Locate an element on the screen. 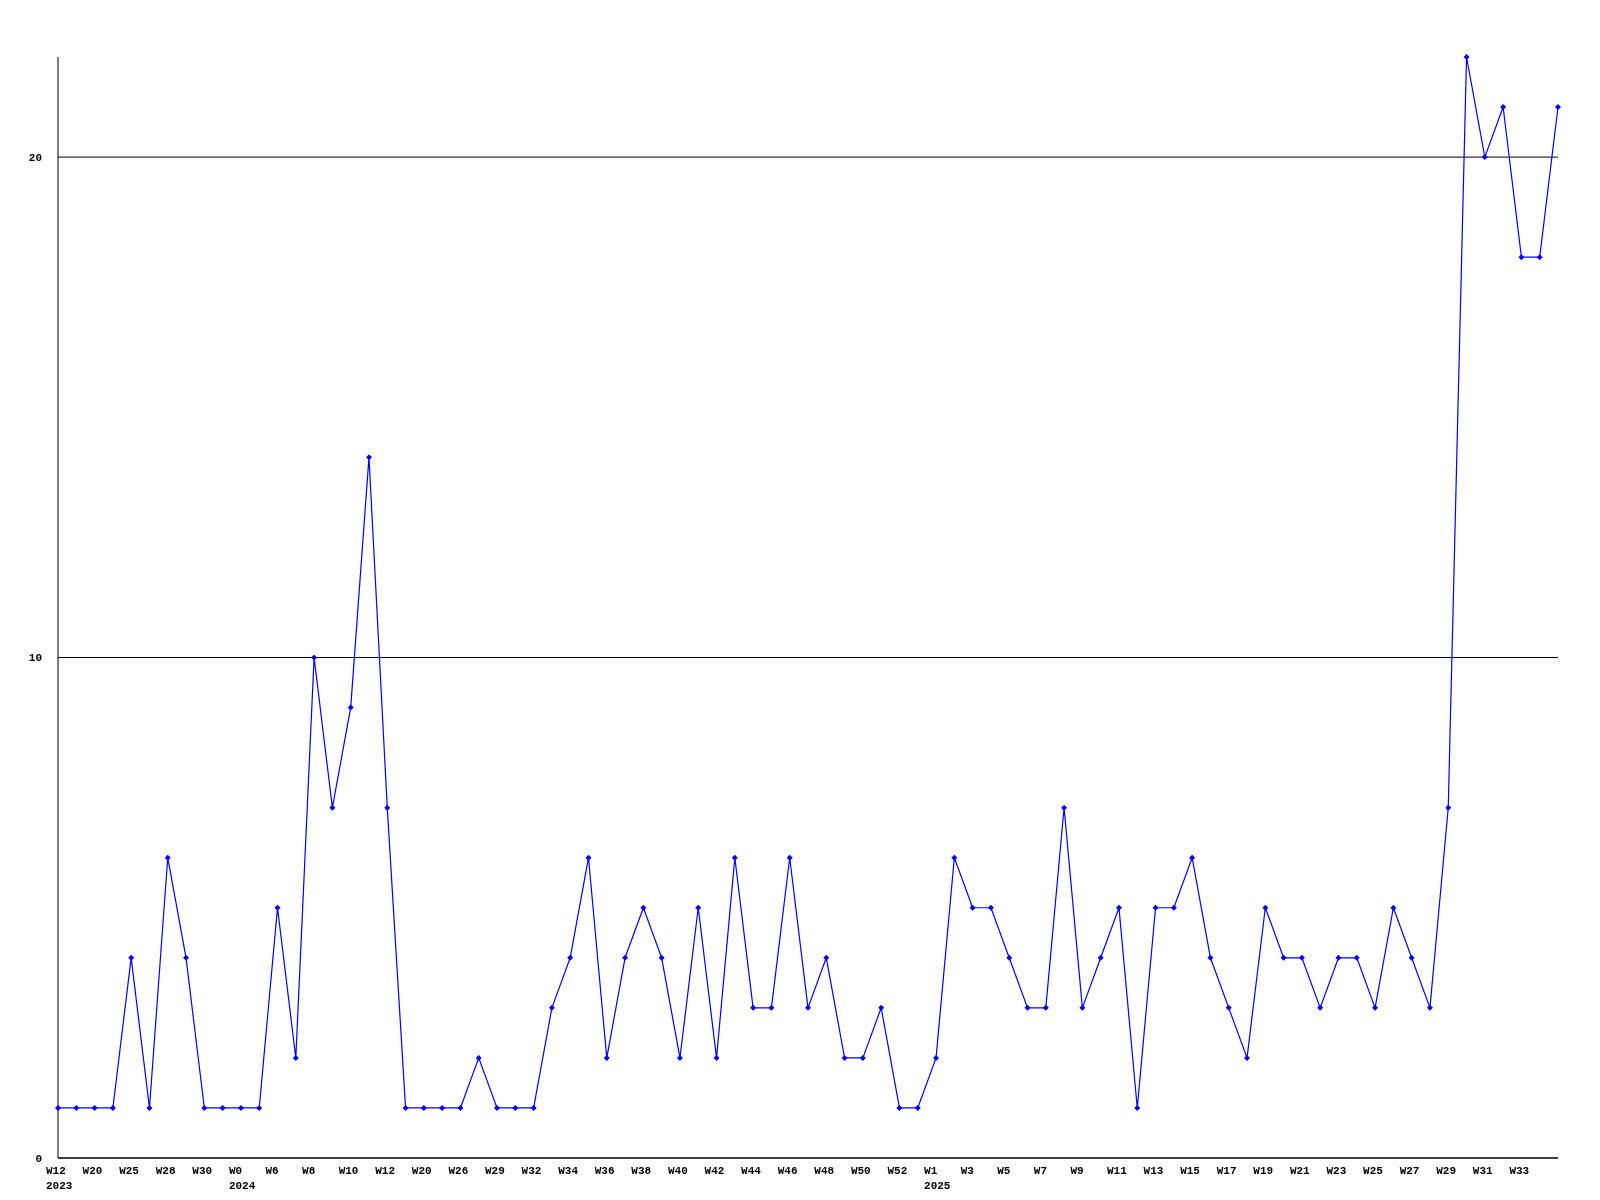 The width and height of the screenshot is (1600, 1200). y-tick-label: 20 is located at coordinates (35, 157).